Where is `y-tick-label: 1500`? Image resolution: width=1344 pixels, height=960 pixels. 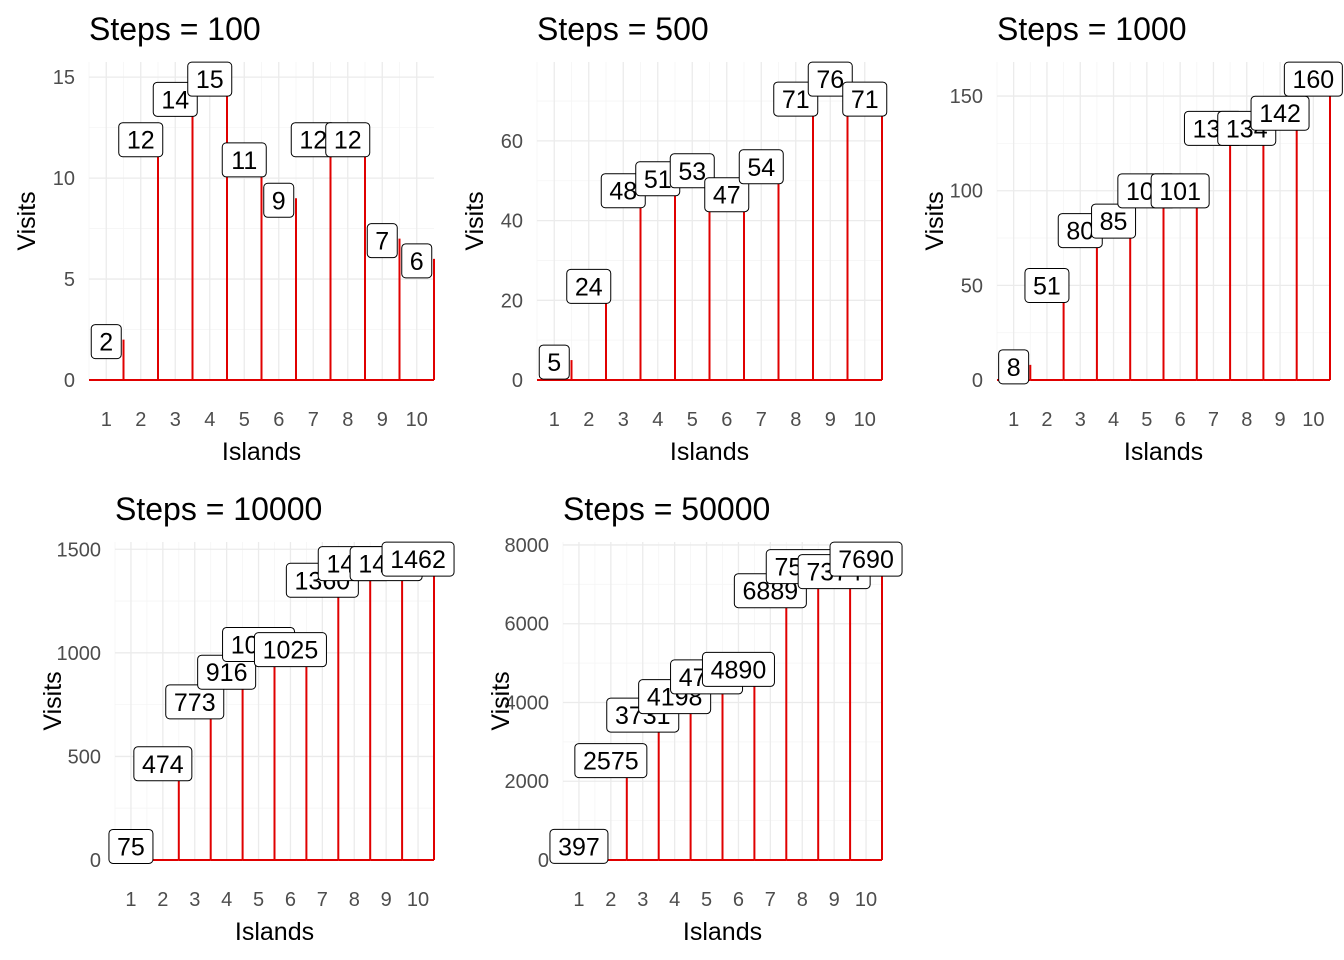
y-tick-label: 1500 is located at coordinates (79, 550).